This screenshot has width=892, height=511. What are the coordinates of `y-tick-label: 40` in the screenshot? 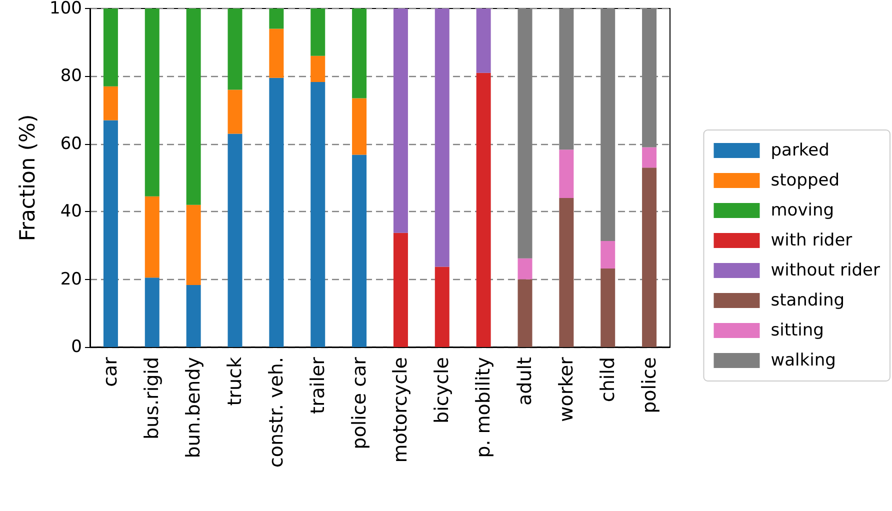 It's located at (71, 212).